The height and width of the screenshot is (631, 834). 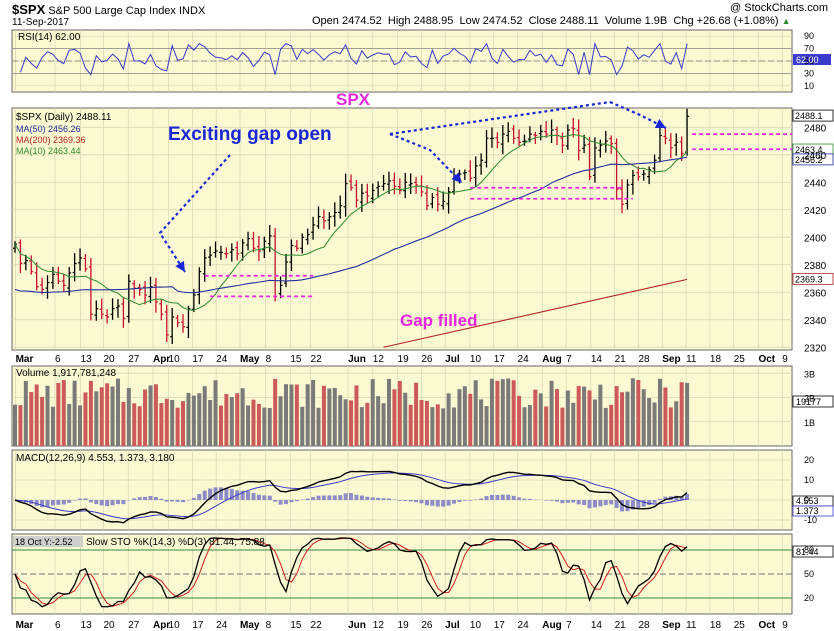 I want to click on x-axis-label-bottom: 24, so click(x=222, y=625).